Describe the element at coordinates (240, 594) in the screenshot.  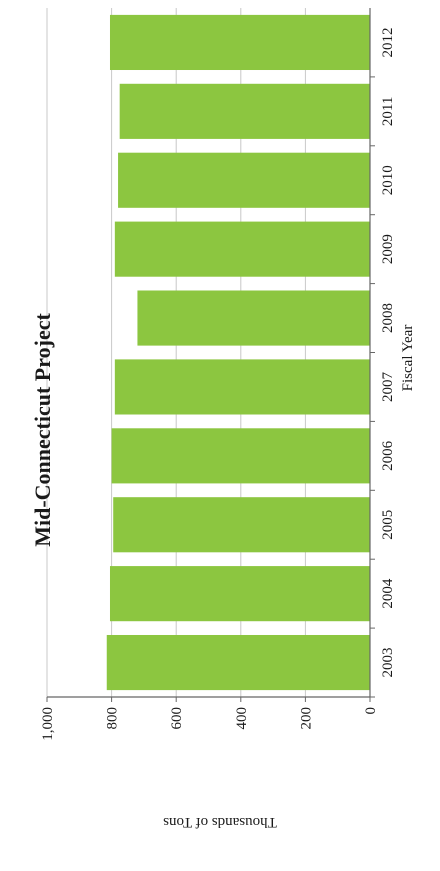
I see `bar-2004` at that location.